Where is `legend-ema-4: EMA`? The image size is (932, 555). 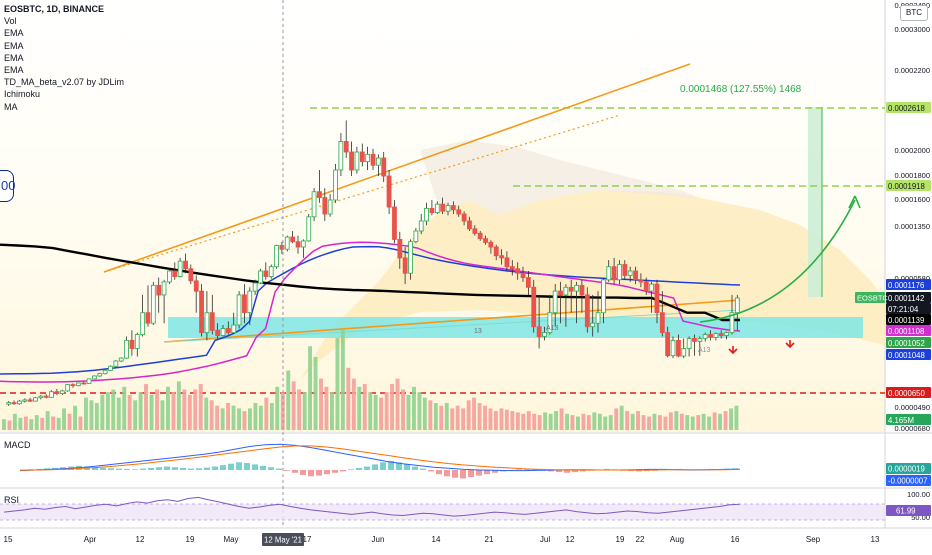
legend-ema-4: EMA is located at coordinates (14, 70).